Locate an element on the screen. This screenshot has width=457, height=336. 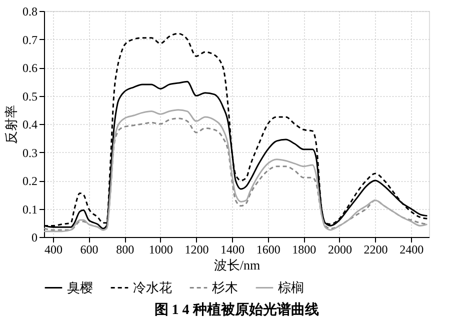
caption: 图 1 4 种植被原始光谱曲线 is located at coordinates (236, 309).